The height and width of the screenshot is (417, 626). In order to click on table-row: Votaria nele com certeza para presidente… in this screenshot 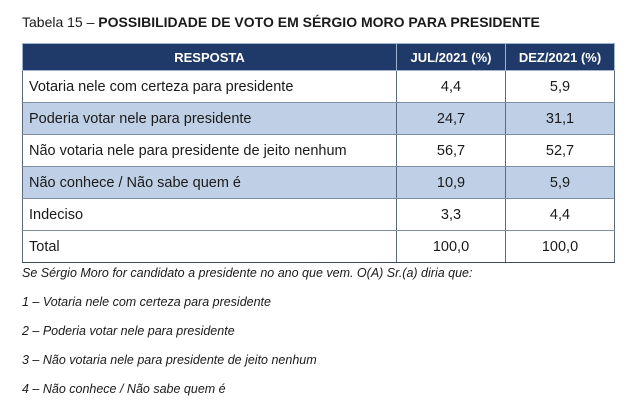, I will do `click(318, 86)`.